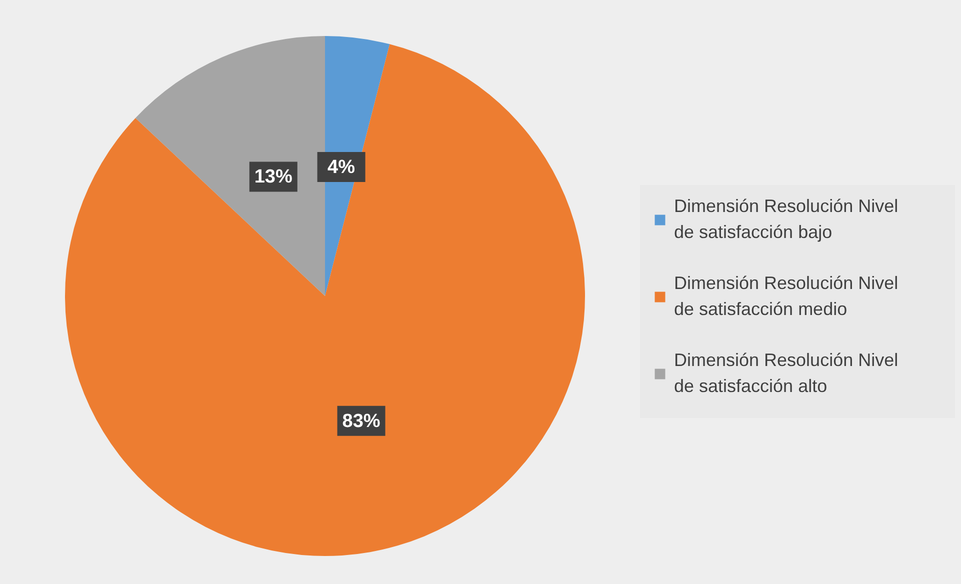  What do you see at coordinates (786, 219) in the screenshot?
I see `legend-label: Dimensión Resolución Nivel de satisfacción bajo` at bounding box center [786, 219].